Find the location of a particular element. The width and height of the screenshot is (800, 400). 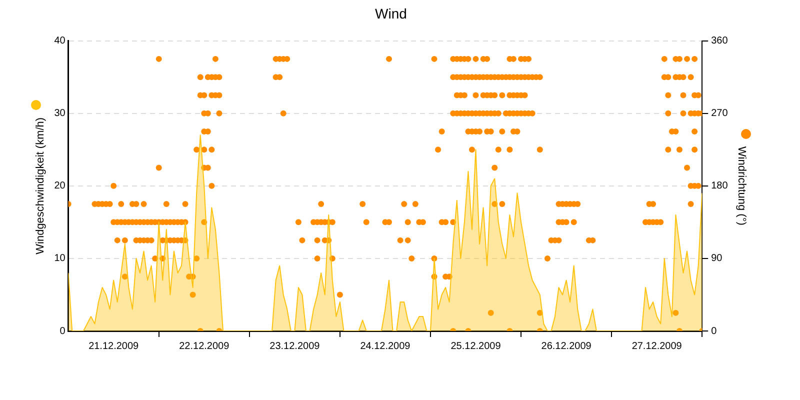

x-tick-label: 23.12.2009 is located at coordinates (295, 346).